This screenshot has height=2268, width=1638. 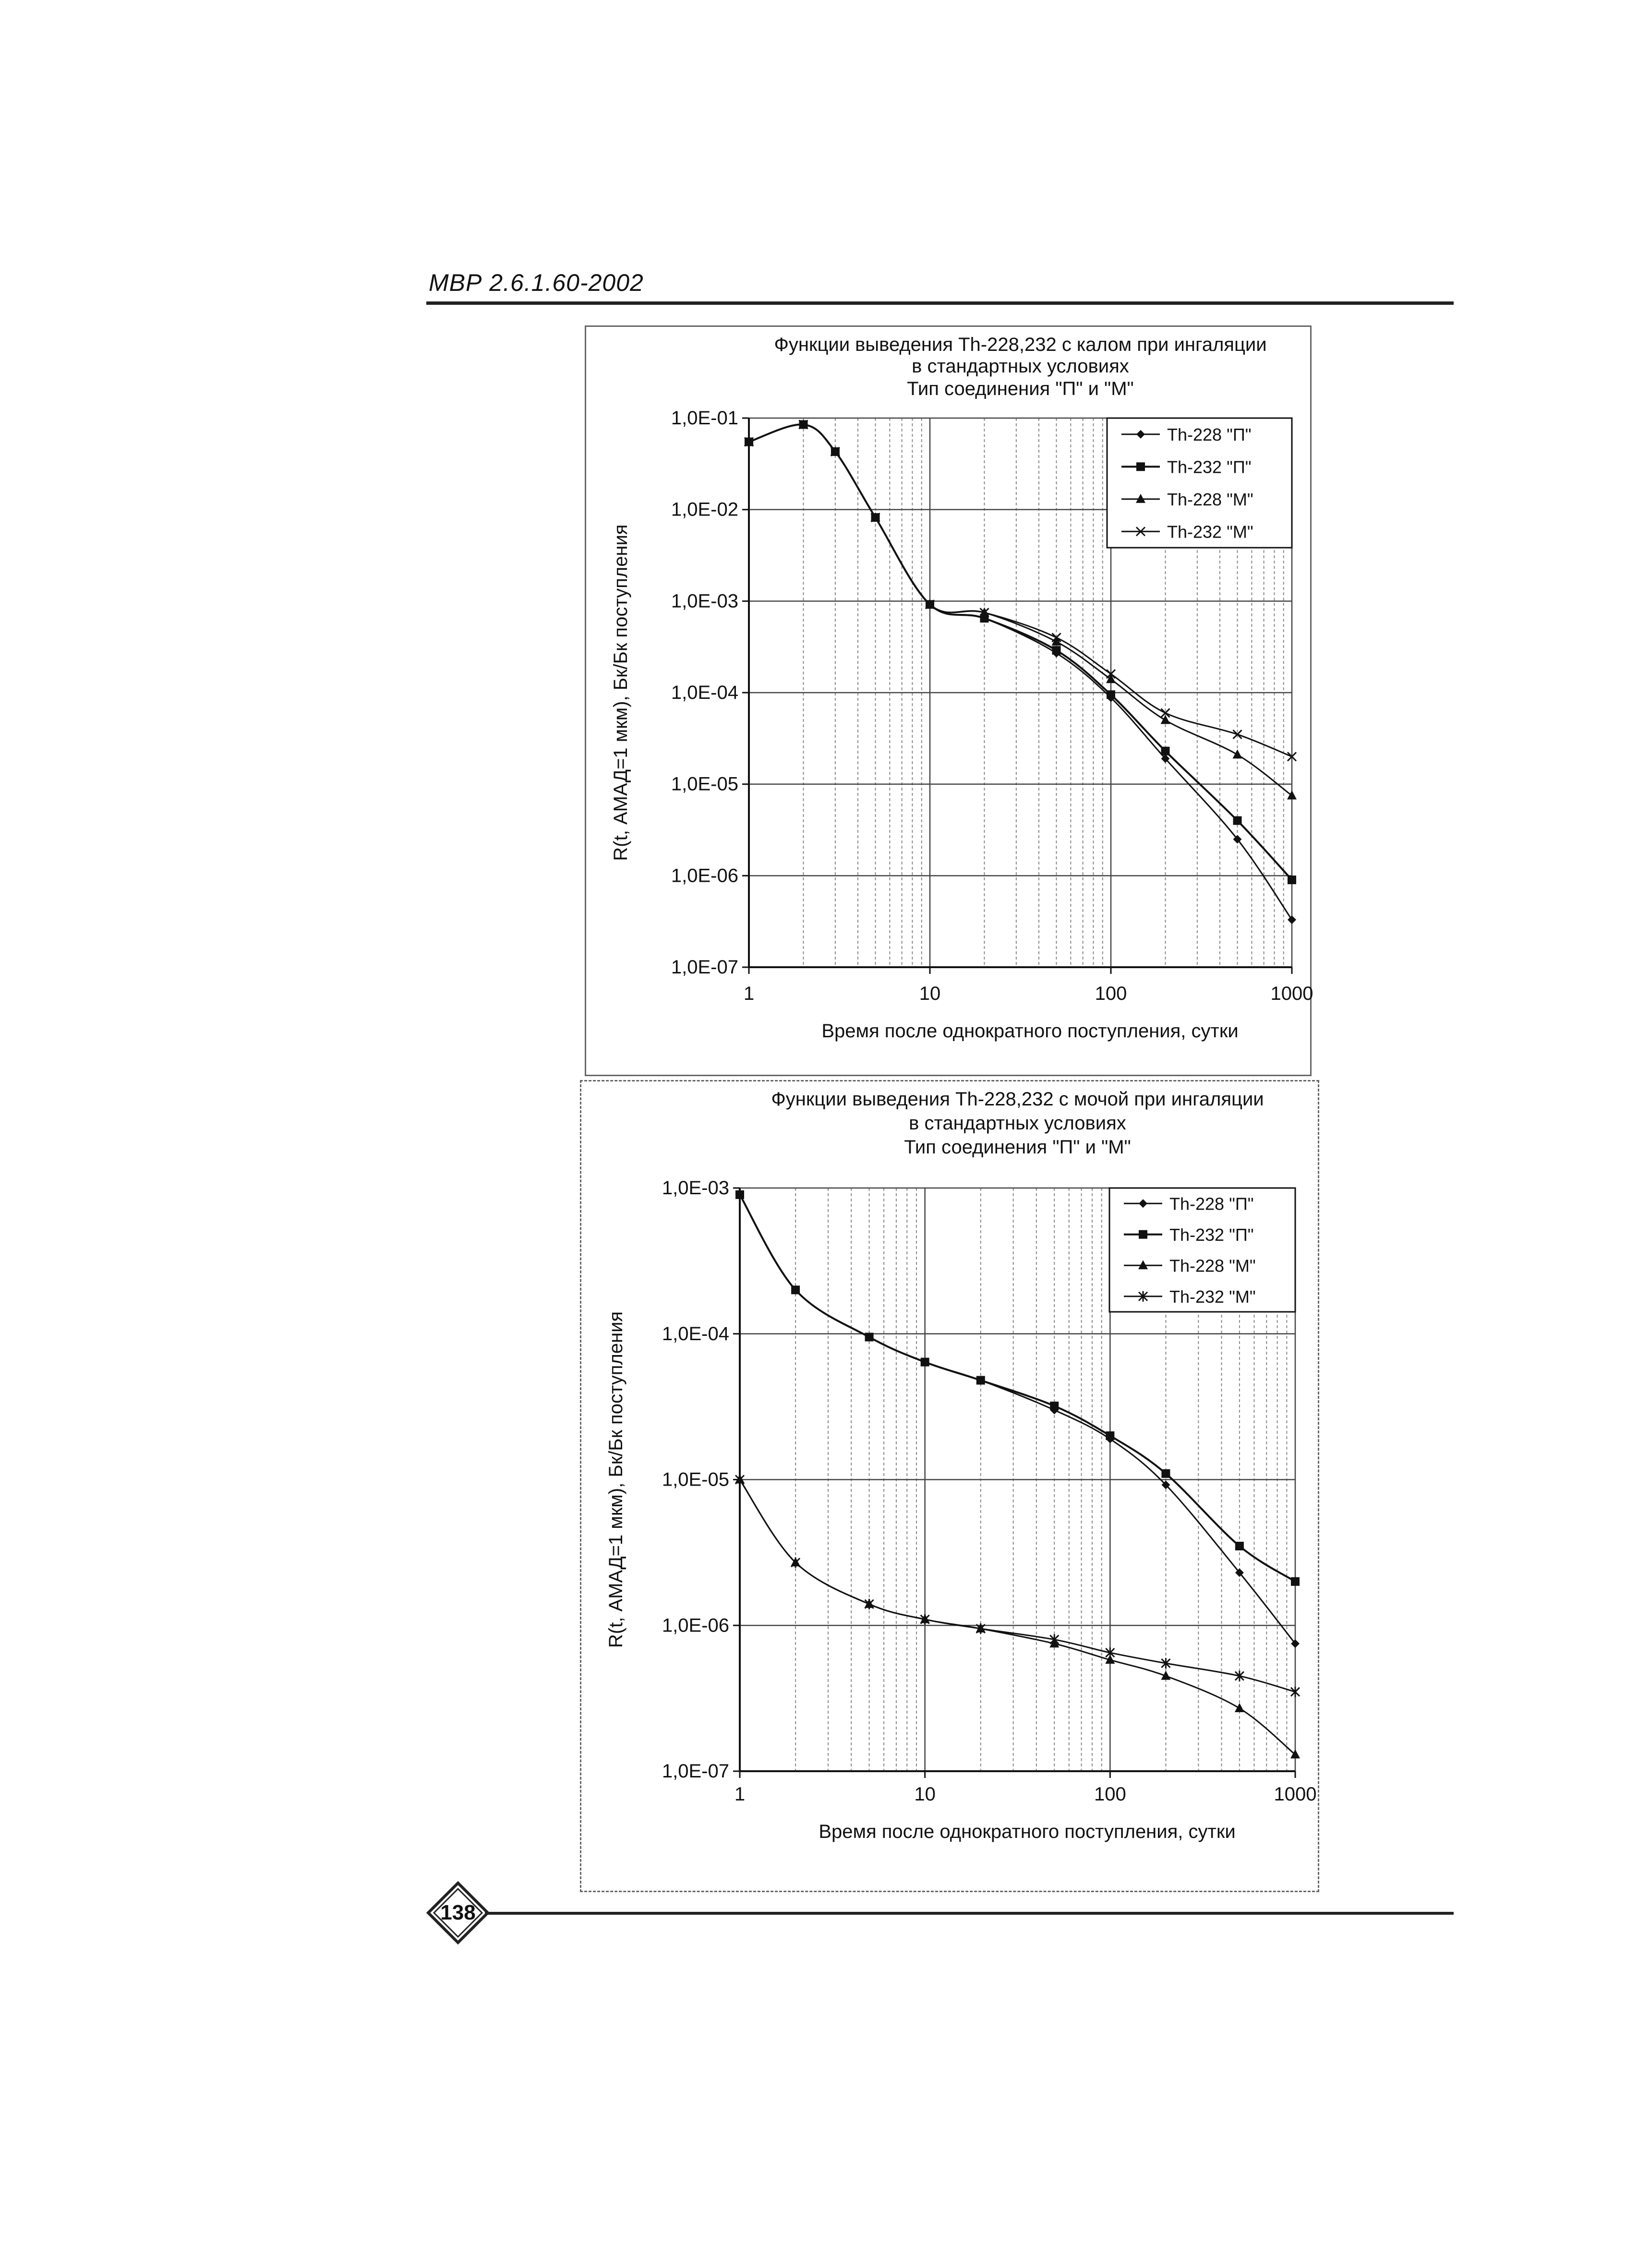 I want to click on page-number-diamond-icon, so click(x=458, y=1913).